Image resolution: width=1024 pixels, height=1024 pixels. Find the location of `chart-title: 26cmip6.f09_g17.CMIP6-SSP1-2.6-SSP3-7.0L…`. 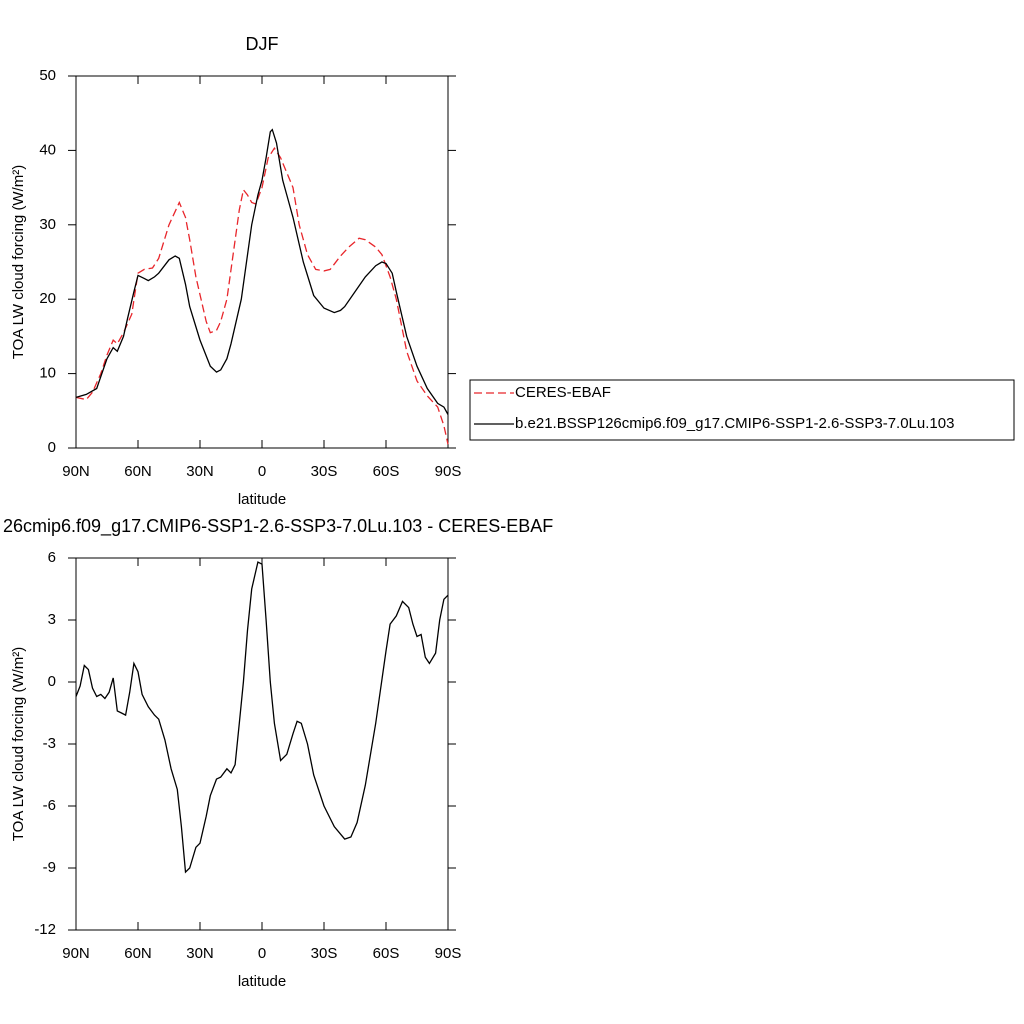

chart-title: 26cmip6.f09_g17.CMIP6-SSP1-2.6-SSP3-7.0L… is located at coordinates (278, 526).